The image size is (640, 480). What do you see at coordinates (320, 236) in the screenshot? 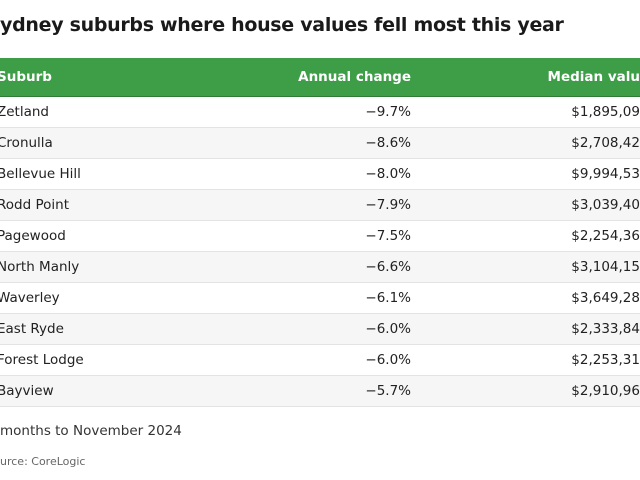
I see `table-row: Pagewood −7.5% $2,254,36` at bounding box center [320, 236].